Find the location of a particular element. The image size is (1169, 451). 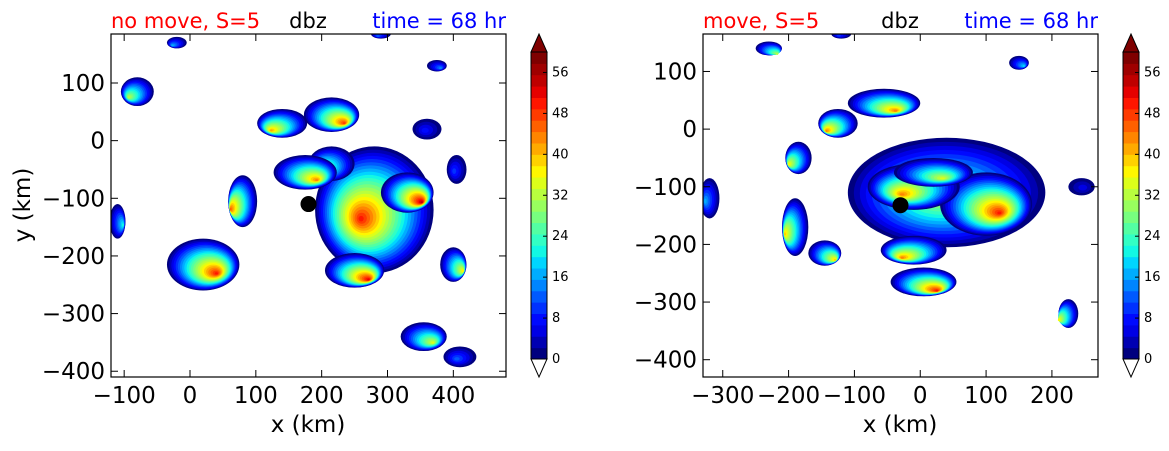

right-title-time: time = 68 hr is located at coordinates (1031, 21).